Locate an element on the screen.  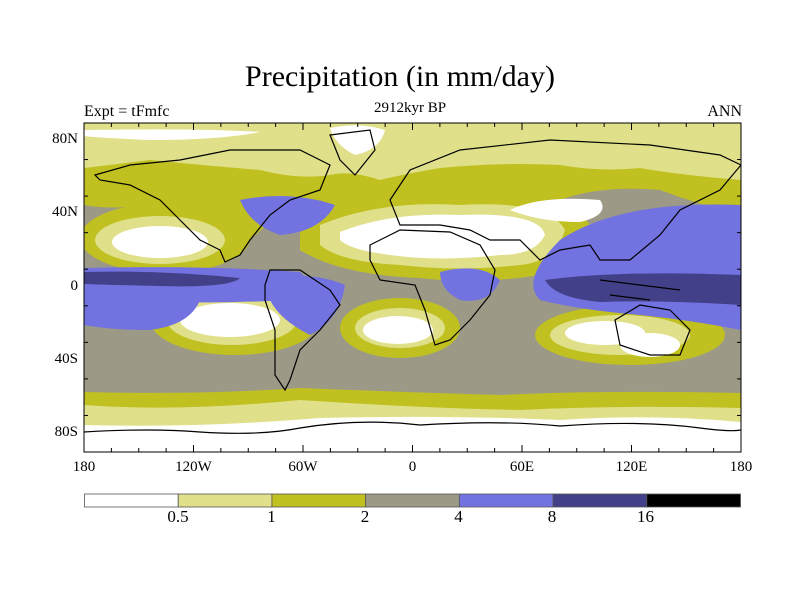
lon-label-60w: 60W is located at coordinates (303, 467).